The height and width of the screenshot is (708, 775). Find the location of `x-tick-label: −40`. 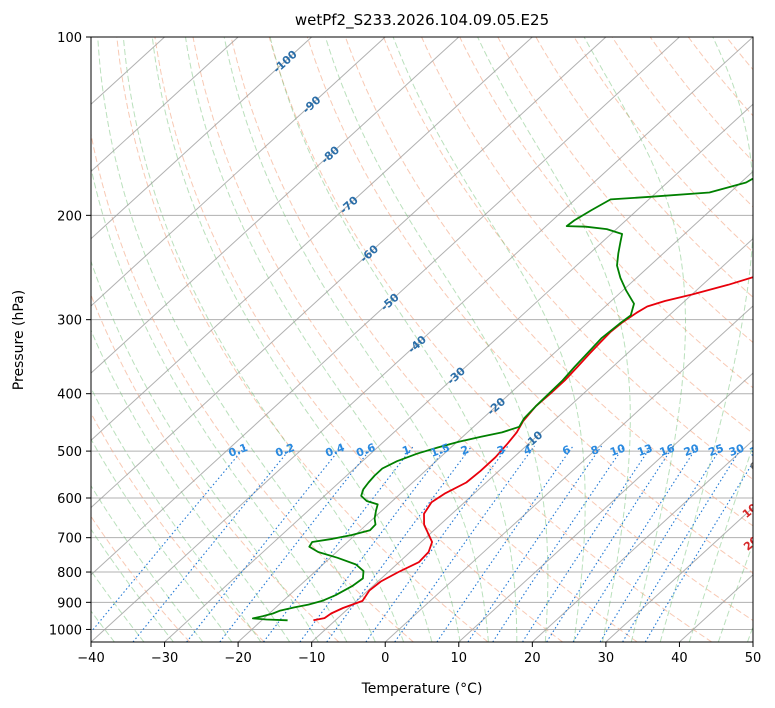

x-tick-label: −40 is located at coordinates (90, 658).